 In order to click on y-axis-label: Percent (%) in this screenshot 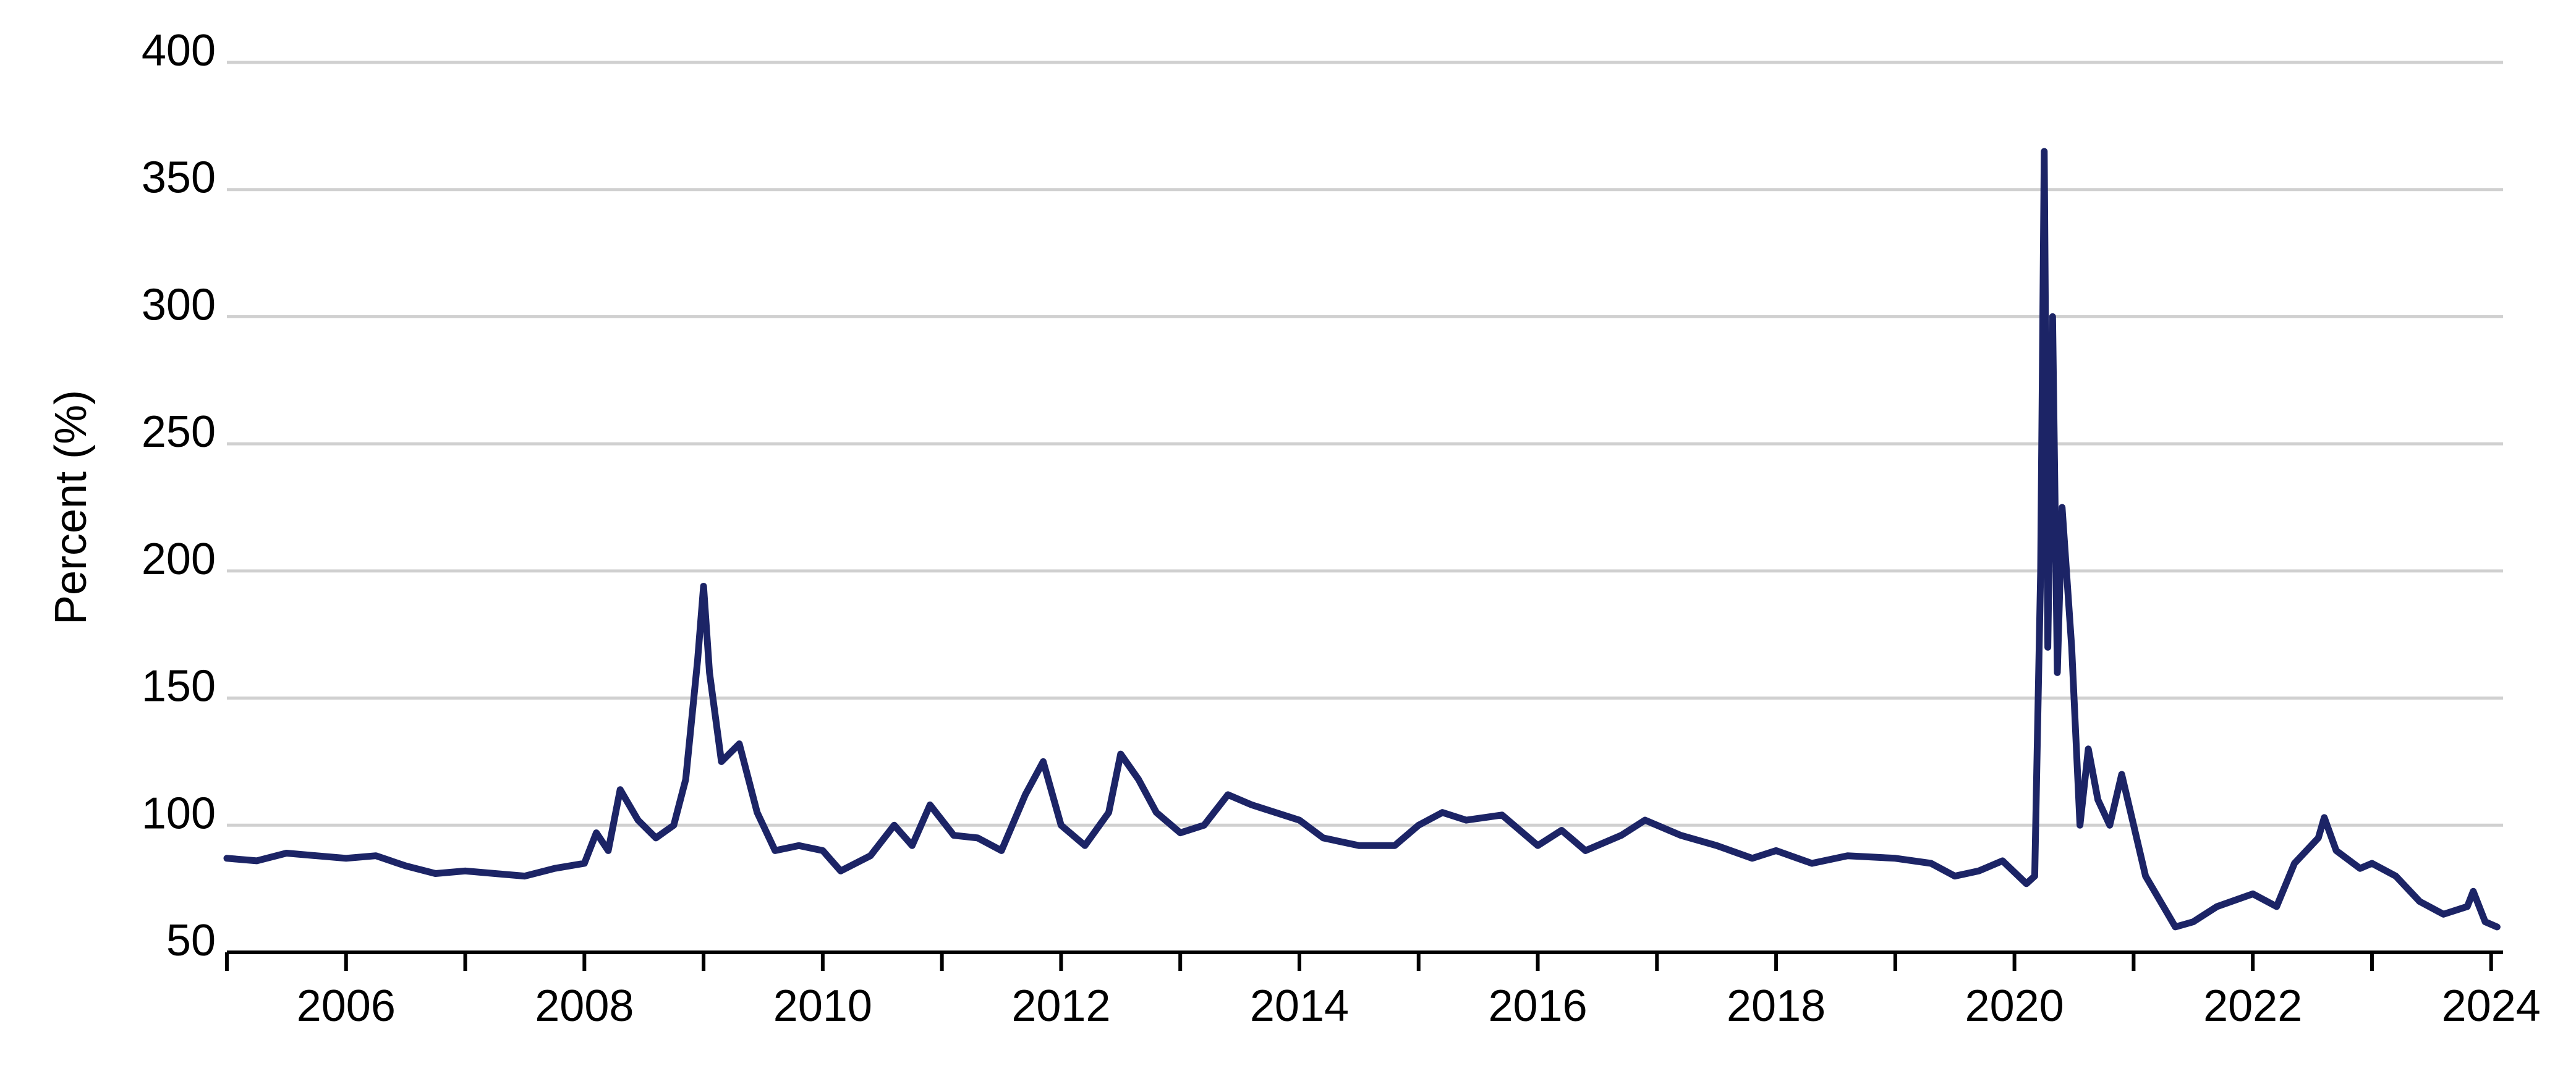, I will do `click(71, 507)`.